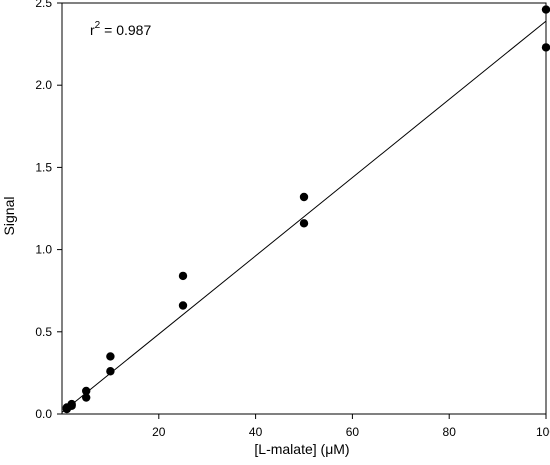 The width and height of the screenshot is (550, 465). What do you see at coordinates (43, 332) in the screenshot?
I see `y-tick-label: 0.5` at bounding box center [43, 332].